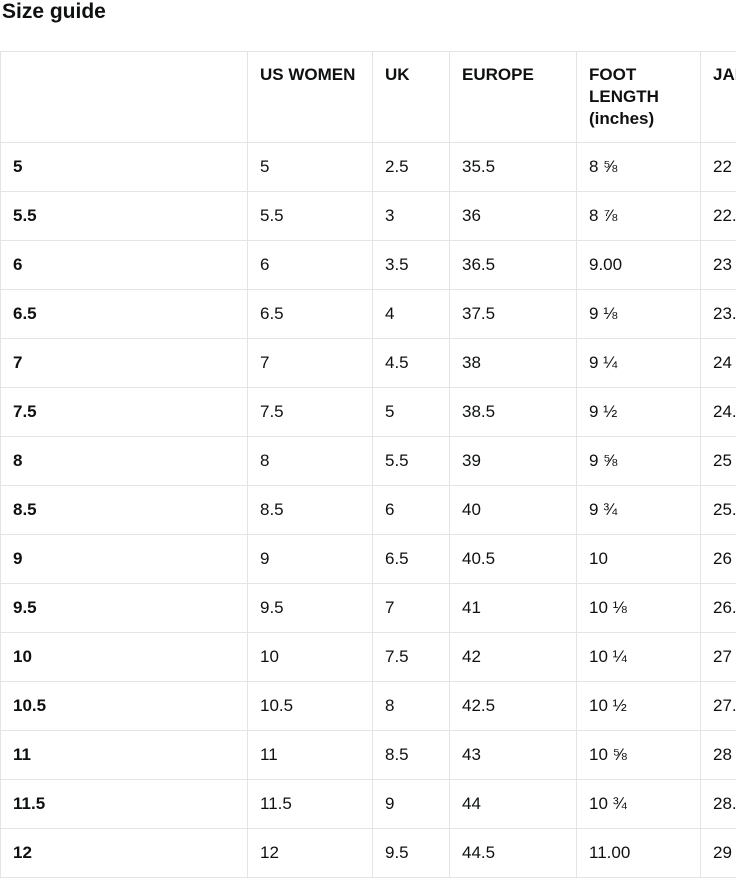 Image resolution: width=736 pixels, height=878 pixels. What do you see at coordinates (124, 657) in the screenshot?
I see `row-label: 10` at bounding box center [124, 657].